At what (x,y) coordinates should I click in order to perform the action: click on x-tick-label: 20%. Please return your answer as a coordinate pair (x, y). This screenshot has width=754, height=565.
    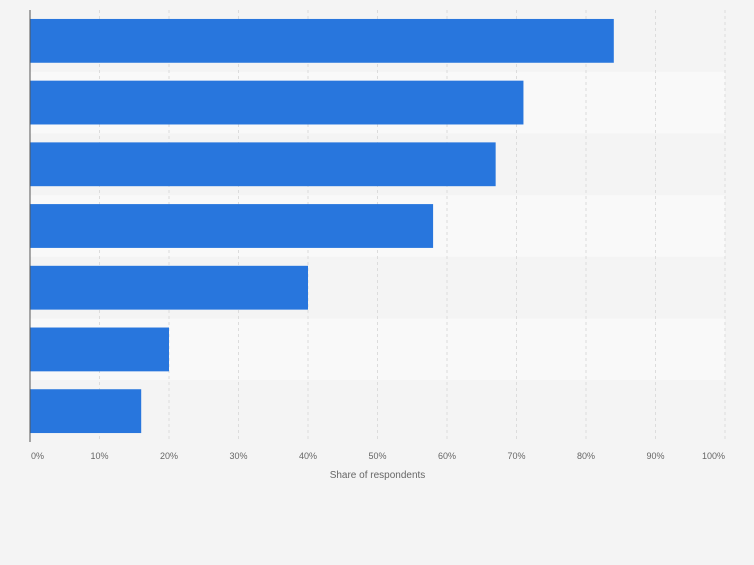
    Looking at the image, I should click on (169, 456).